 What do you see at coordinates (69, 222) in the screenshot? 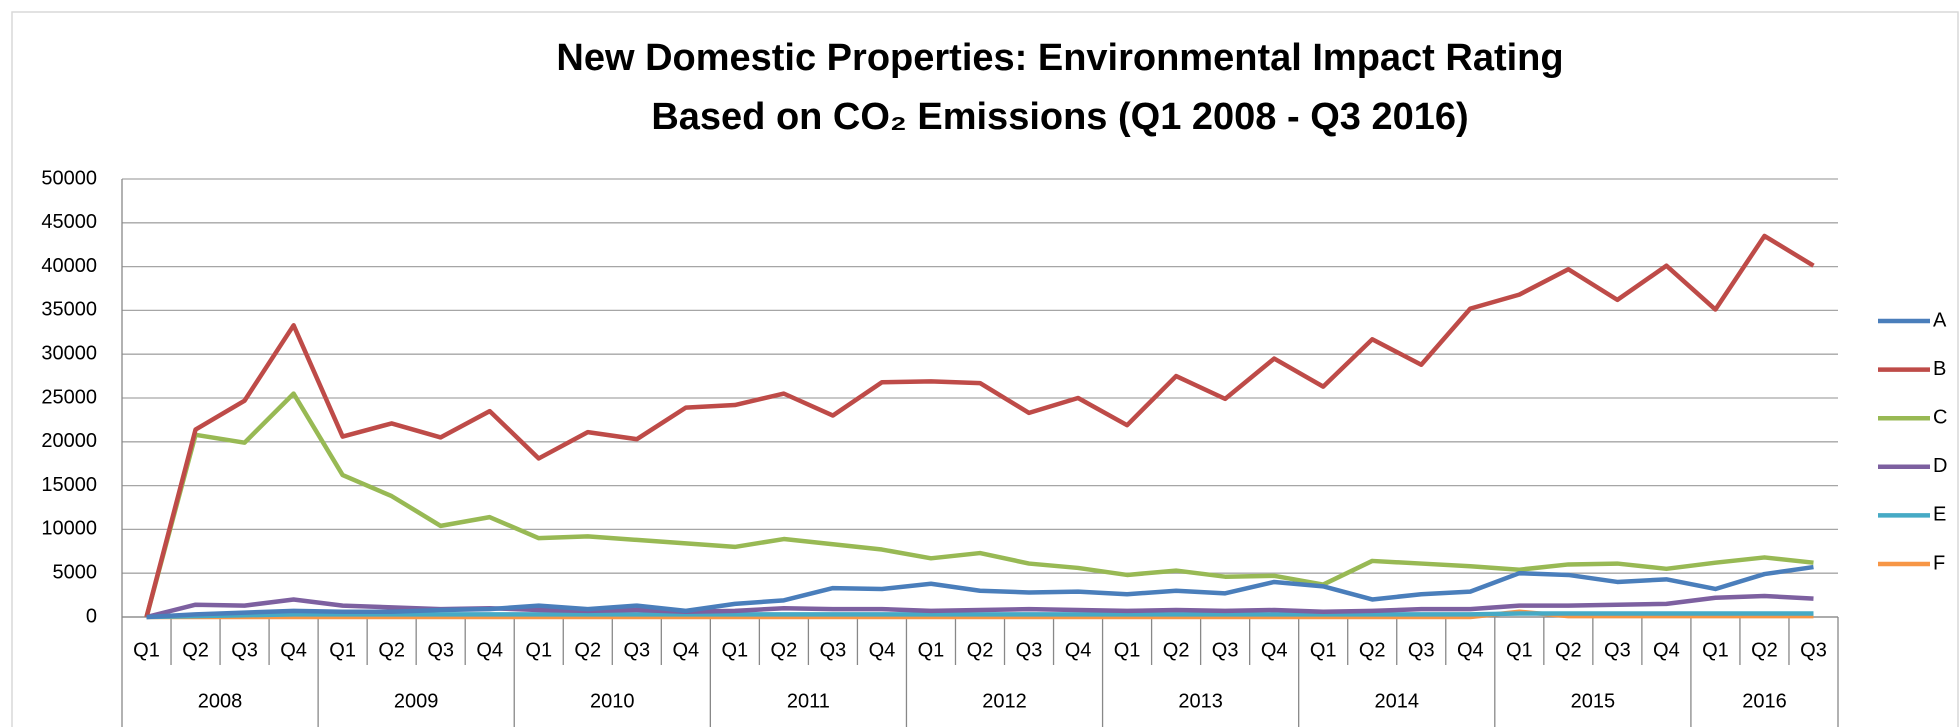
I see `y-tick-label: 45000` at bounding box center [69, 222].